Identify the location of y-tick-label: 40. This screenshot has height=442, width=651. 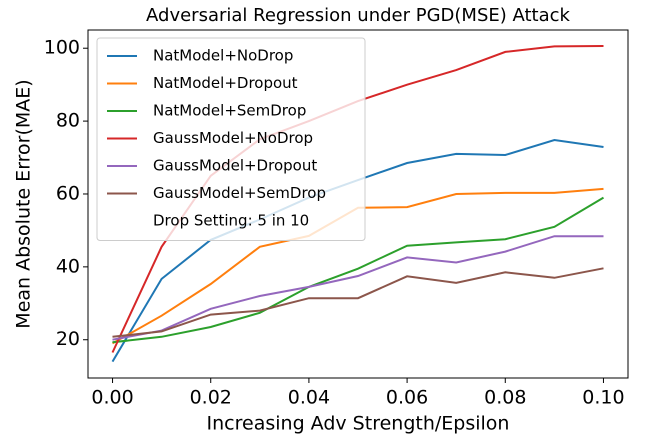
(68, 266).